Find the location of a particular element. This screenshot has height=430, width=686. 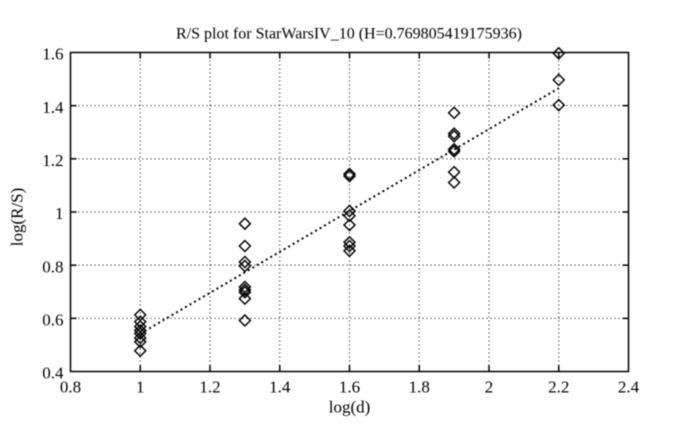

svg-text: 0.6 is located at coordinates (52, 320).